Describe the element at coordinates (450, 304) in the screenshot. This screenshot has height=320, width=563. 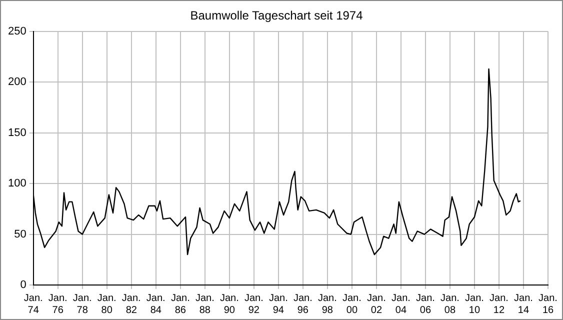
I see `x-tick-label: Jan. 08` at that location.